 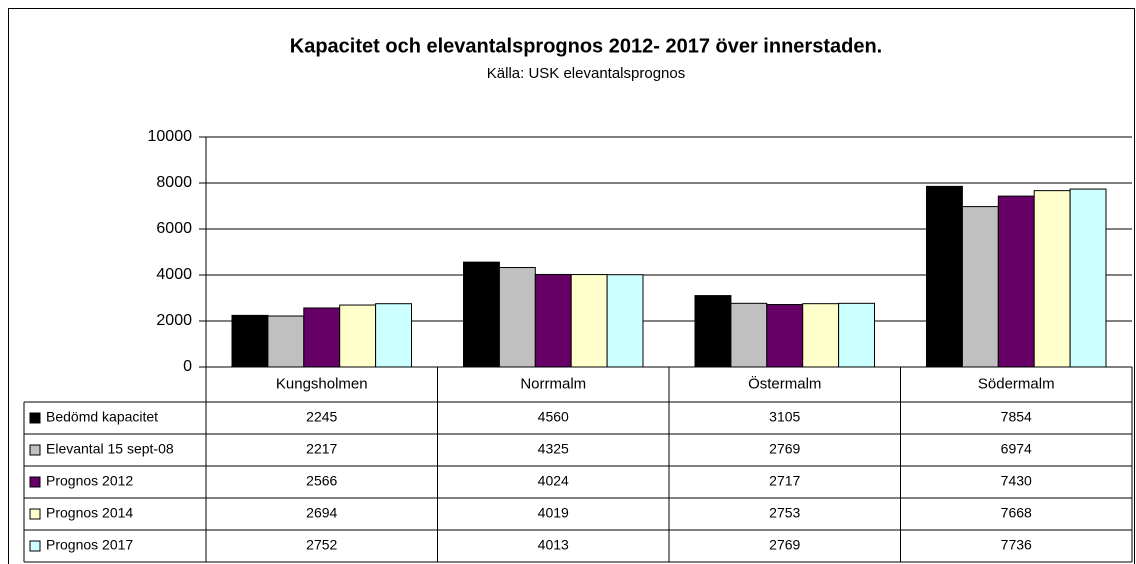 What do you see at coordinates (1016, 545) in the screenshot?
I see `table-cell: 7736` at bounding box center [1016, 545].